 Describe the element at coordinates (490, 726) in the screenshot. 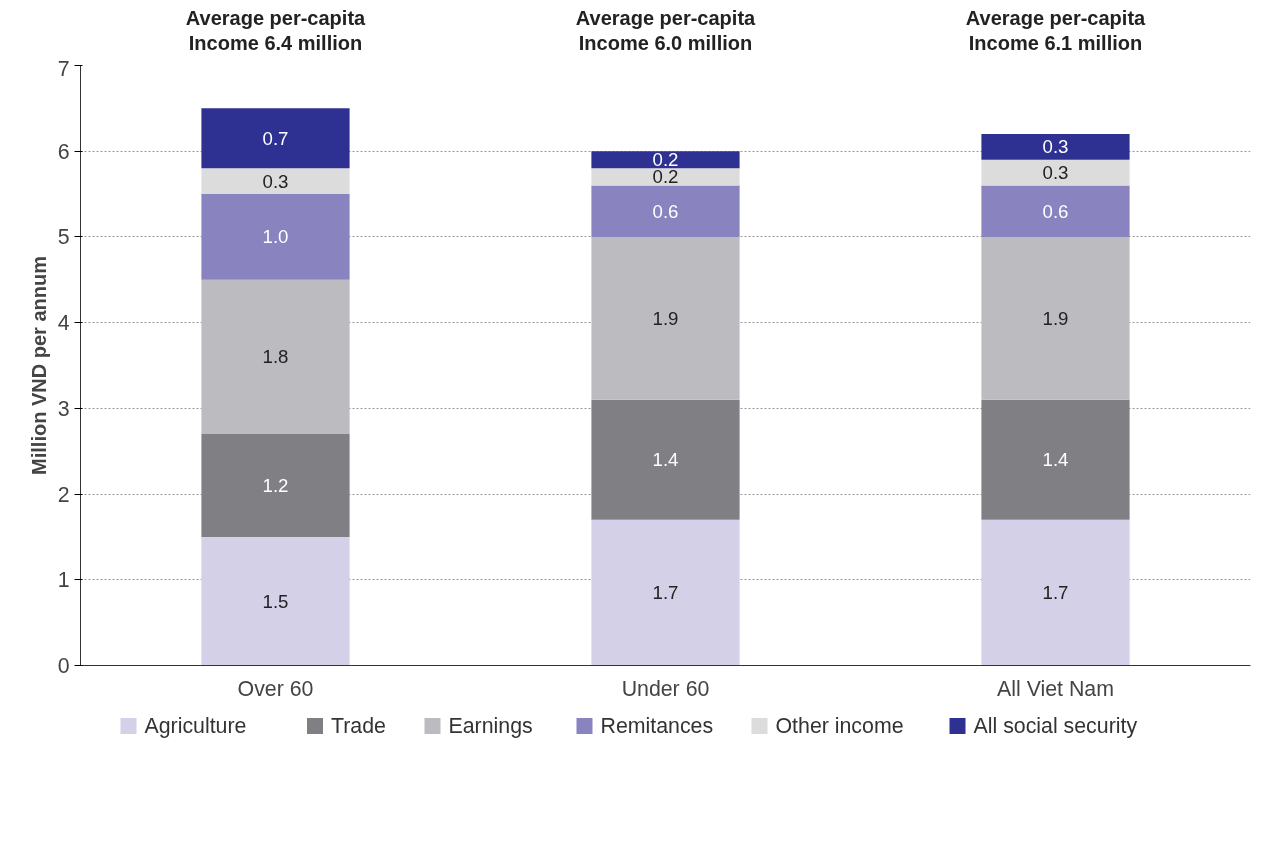

I see `legend-label: Earnings` at that location.